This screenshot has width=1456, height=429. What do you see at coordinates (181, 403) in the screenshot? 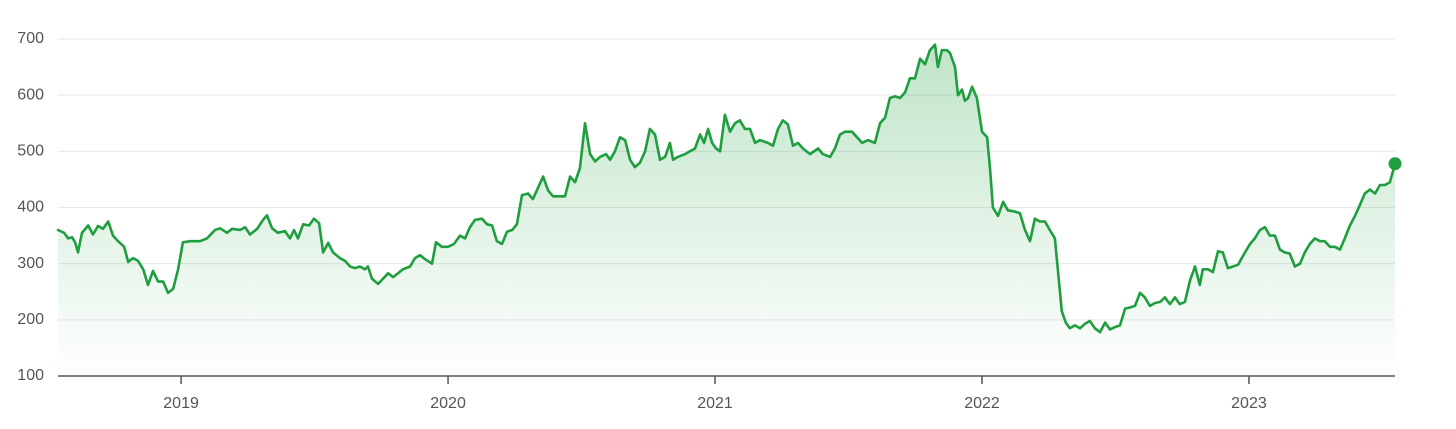
I see `x-tick-label: 2019` at bounding box center [181, 403].